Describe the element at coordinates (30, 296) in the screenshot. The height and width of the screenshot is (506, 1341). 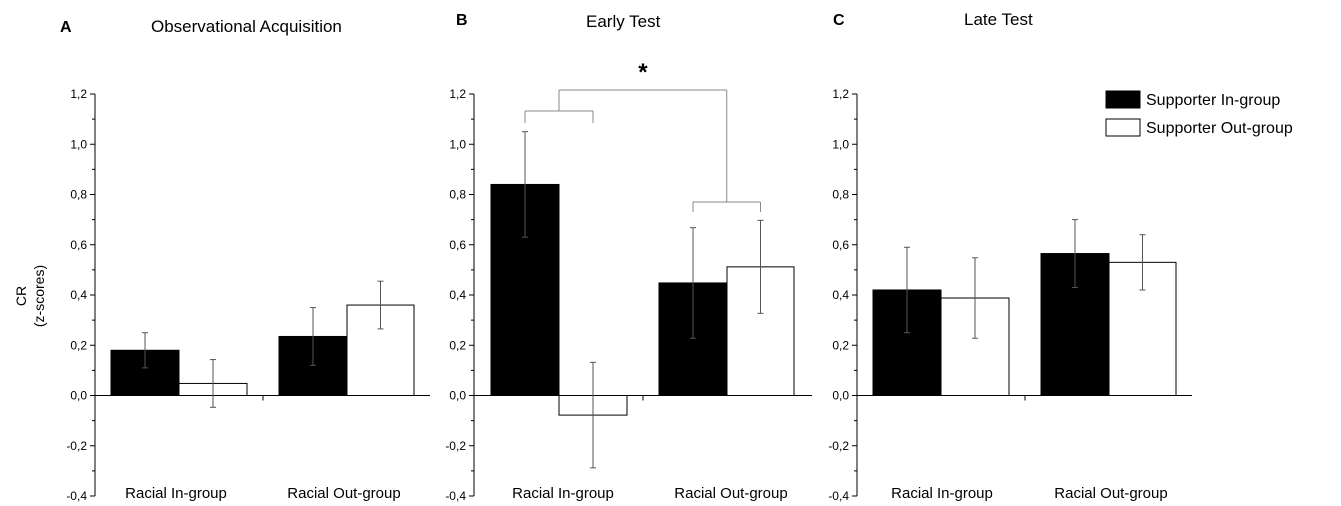
I see `y-axis-title: CR (z-scores)` at that location.